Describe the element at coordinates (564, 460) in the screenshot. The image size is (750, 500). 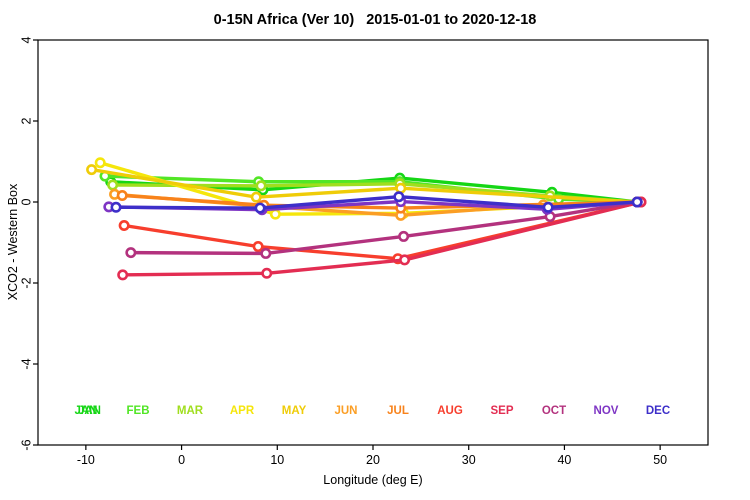
I see `x-tick-label: 40` at that location.